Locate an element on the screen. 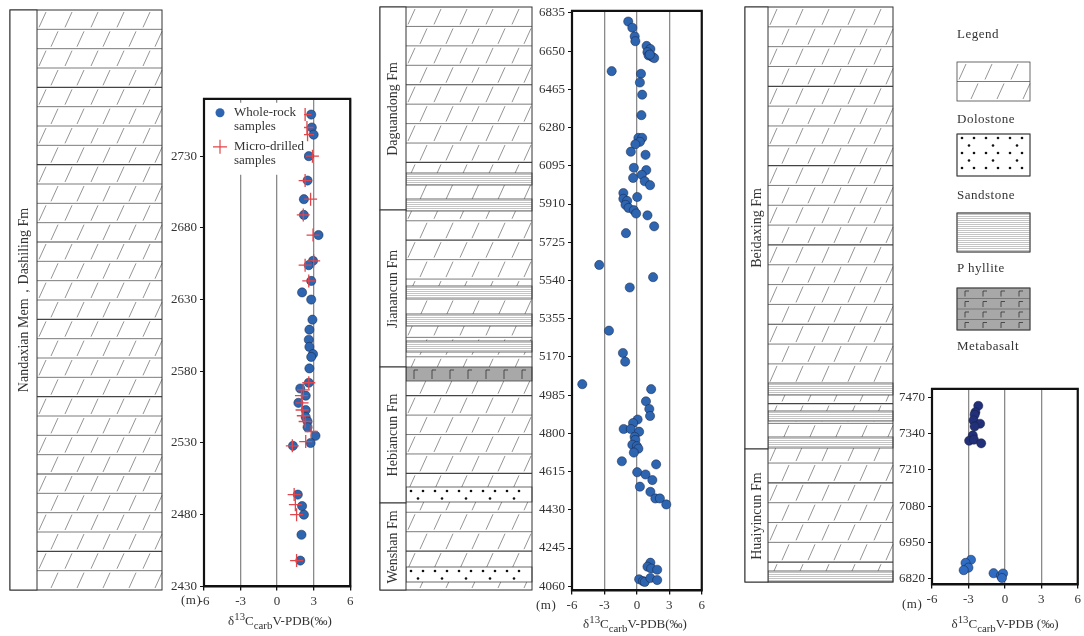 The width and height of the screenshot is (1084, 636). y-tick-label: 4245 is located at coordinates (552, 547).